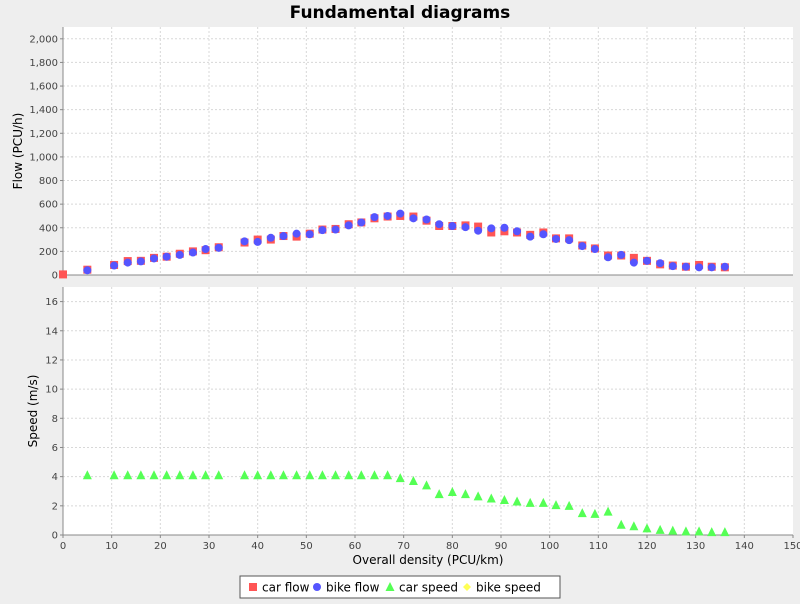 The image size is (800, 604). What do you see at coordinates (791, 546) in the screenshot?
I see `x-tick-label: 150` at bounding box center [791, 546].